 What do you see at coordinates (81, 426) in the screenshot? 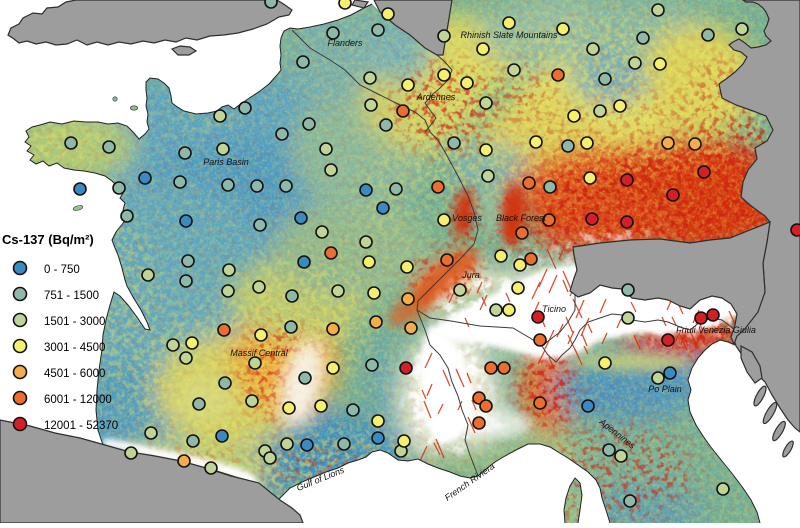
I see `svg-text: 12001 - 52370` at bounding box center [81, 426].